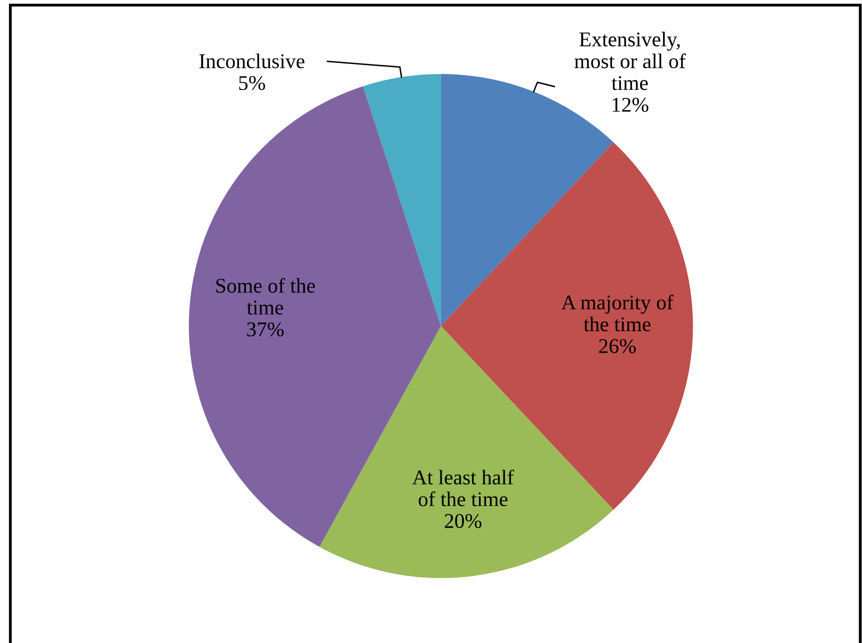 This screenshot has height=643, width=862. What do you see at coordinates (251, 61) in the screenshot?
I see `slice-label: Inconclusive` at bounding box center [251, 61].